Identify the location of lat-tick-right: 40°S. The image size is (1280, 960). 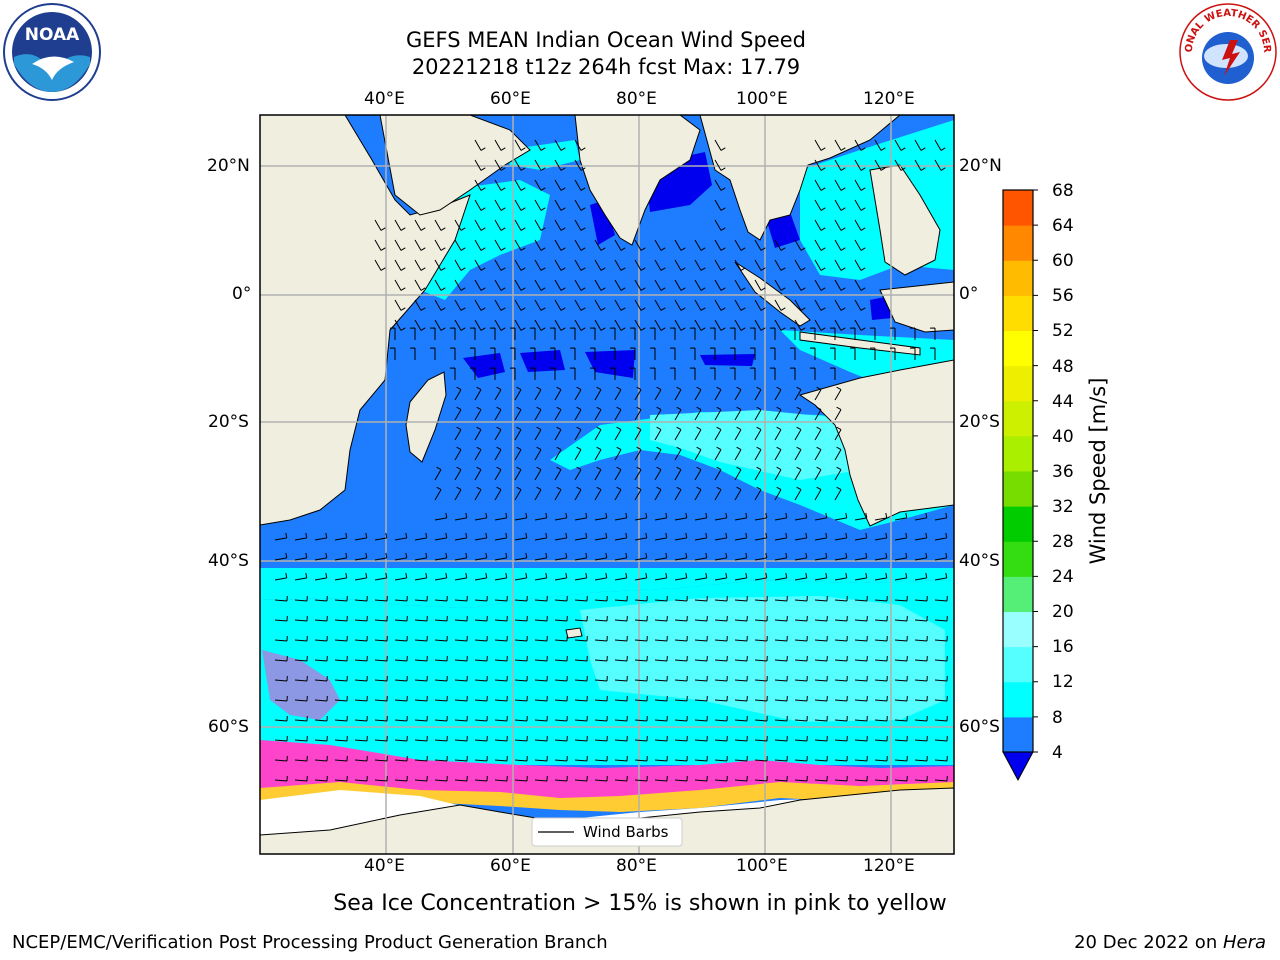
(979, 561).